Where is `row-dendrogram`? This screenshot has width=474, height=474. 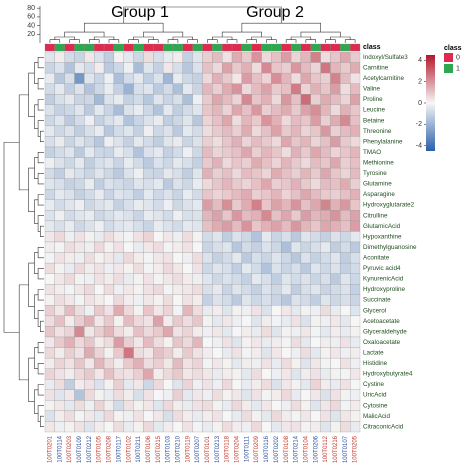 row-dendrogram is located at coordinates (40, 252).